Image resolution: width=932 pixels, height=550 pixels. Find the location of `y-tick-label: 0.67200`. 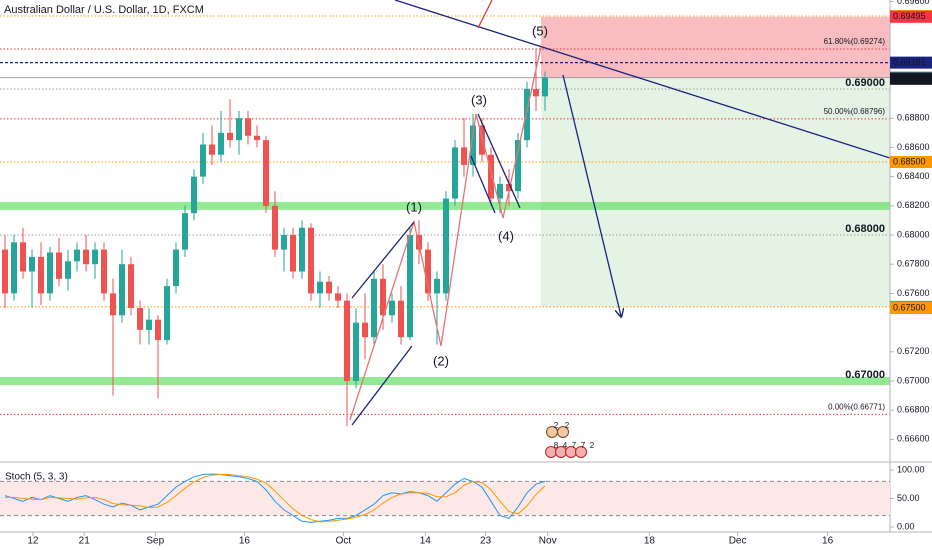

y-tick-label: 0.67200 is located at coordinates (913, 351).